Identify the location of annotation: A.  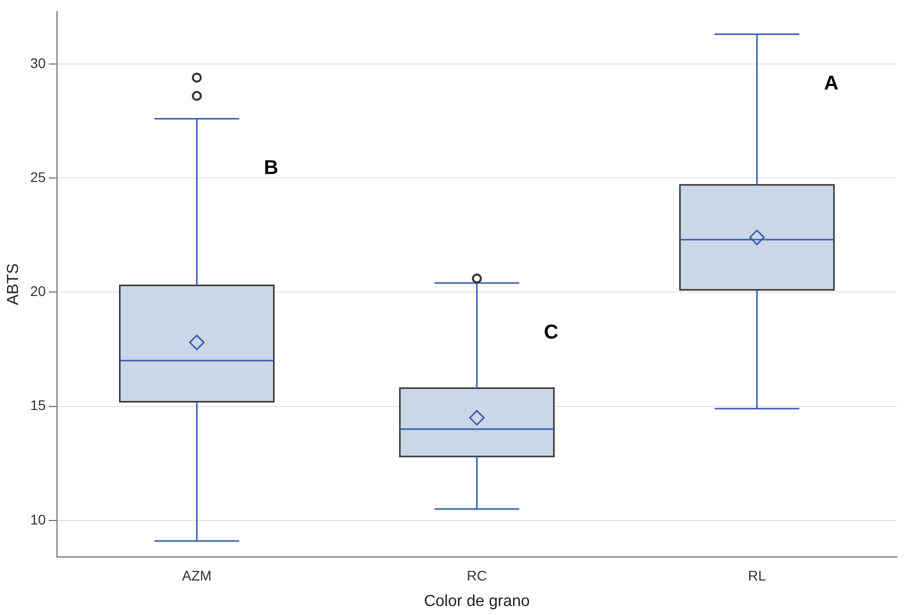
(831, 83).